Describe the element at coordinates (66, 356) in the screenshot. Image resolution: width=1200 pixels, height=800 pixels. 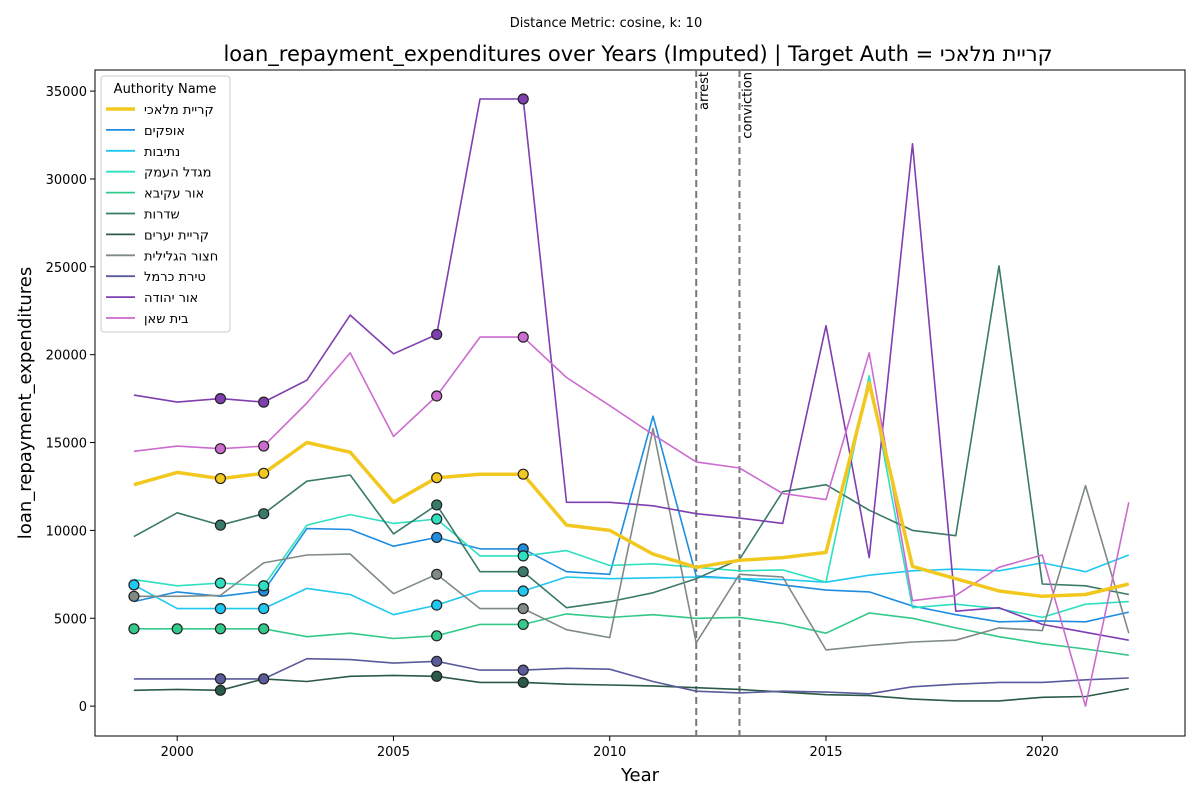
I see `y-tick-label: 20000` at that location.